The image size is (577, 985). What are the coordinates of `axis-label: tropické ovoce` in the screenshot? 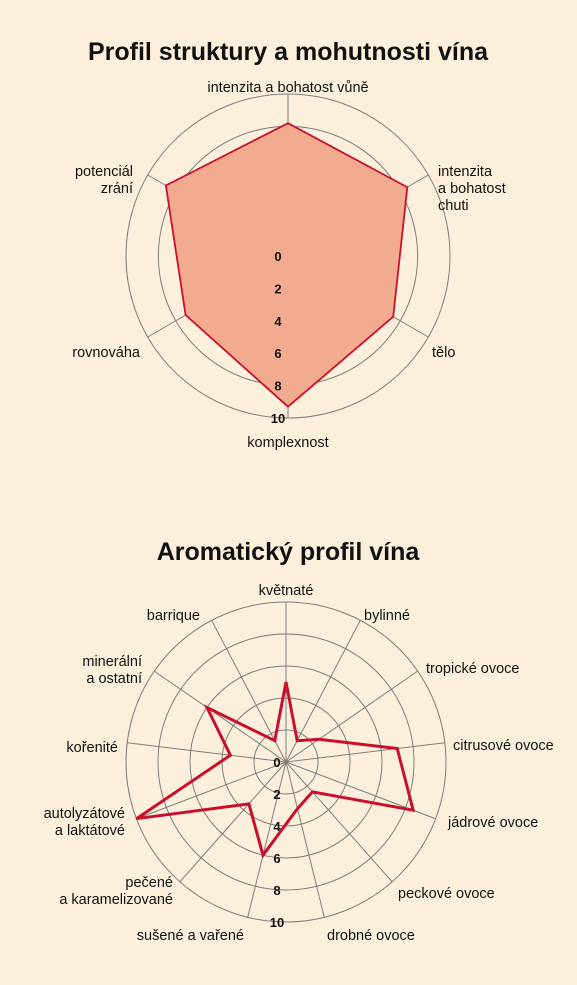 It's located at (473, 669).